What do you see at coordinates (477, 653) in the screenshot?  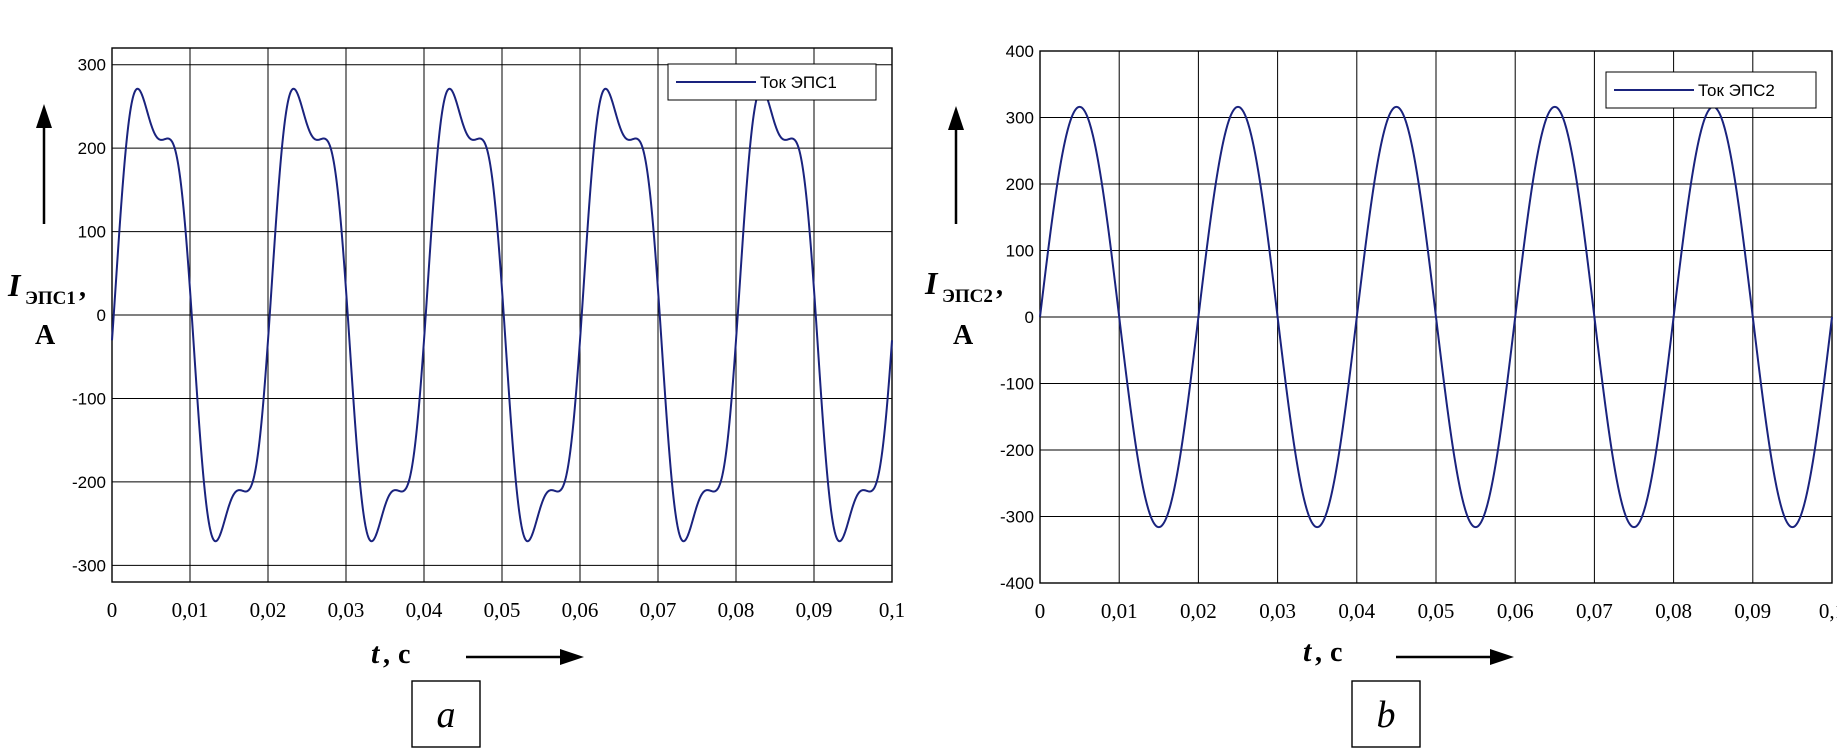 I see `chart-a-xlabel: t , c` at bounding box center [477, 653].